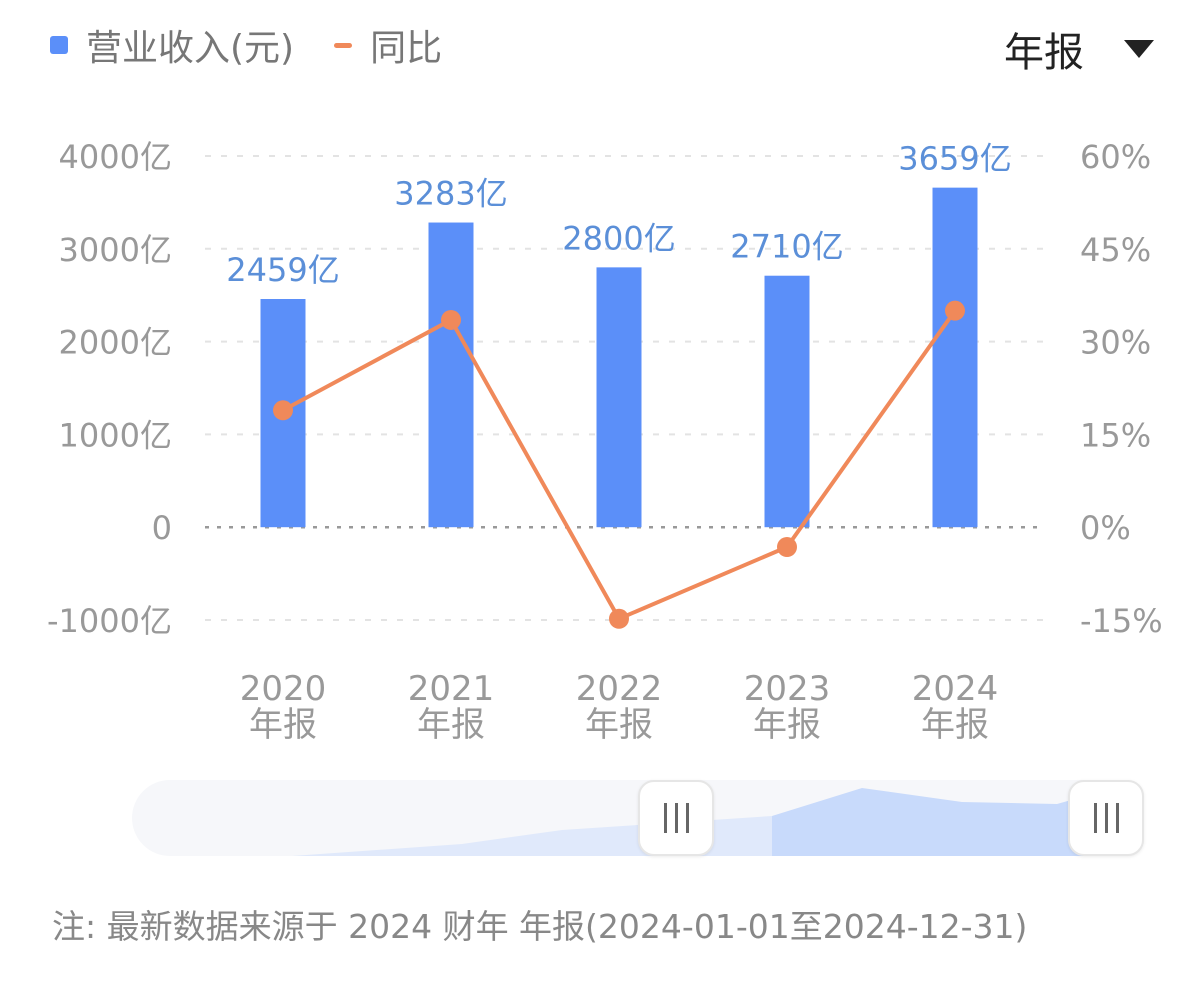 The height and width of the screenshot is (982, 1200). I want to click on y-left-tick-label: 4000亿, so click(115, 157).